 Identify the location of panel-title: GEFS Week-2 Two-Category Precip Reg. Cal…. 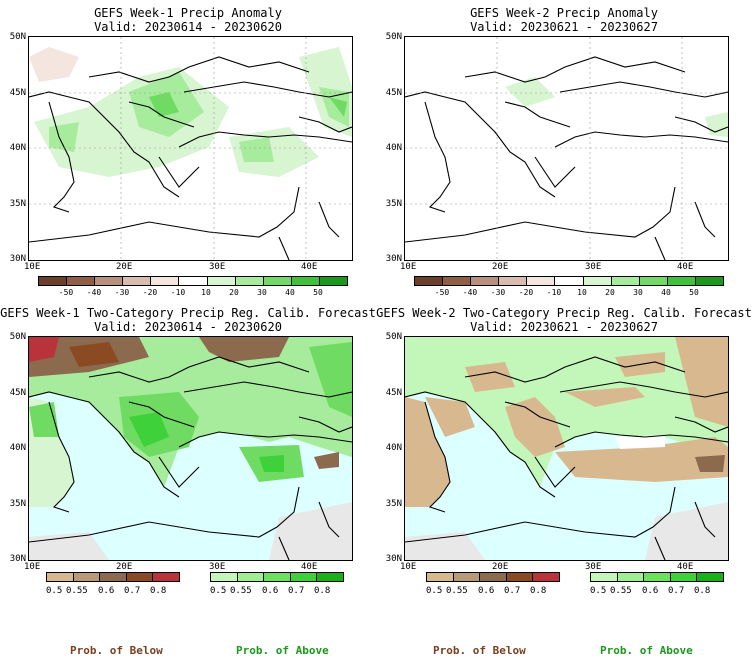
(564, 313).